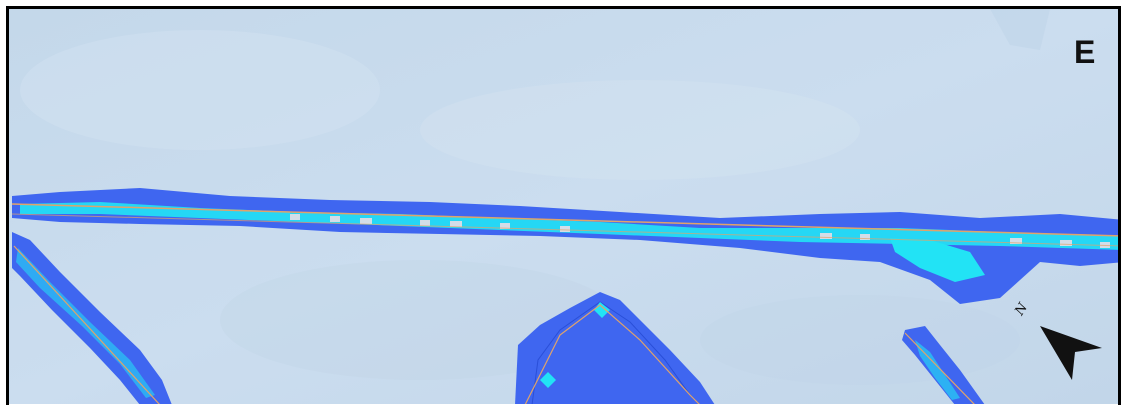 The width and height of the screenshot is (1124, 405). I want to click on track-line-right, so click(939, 368).